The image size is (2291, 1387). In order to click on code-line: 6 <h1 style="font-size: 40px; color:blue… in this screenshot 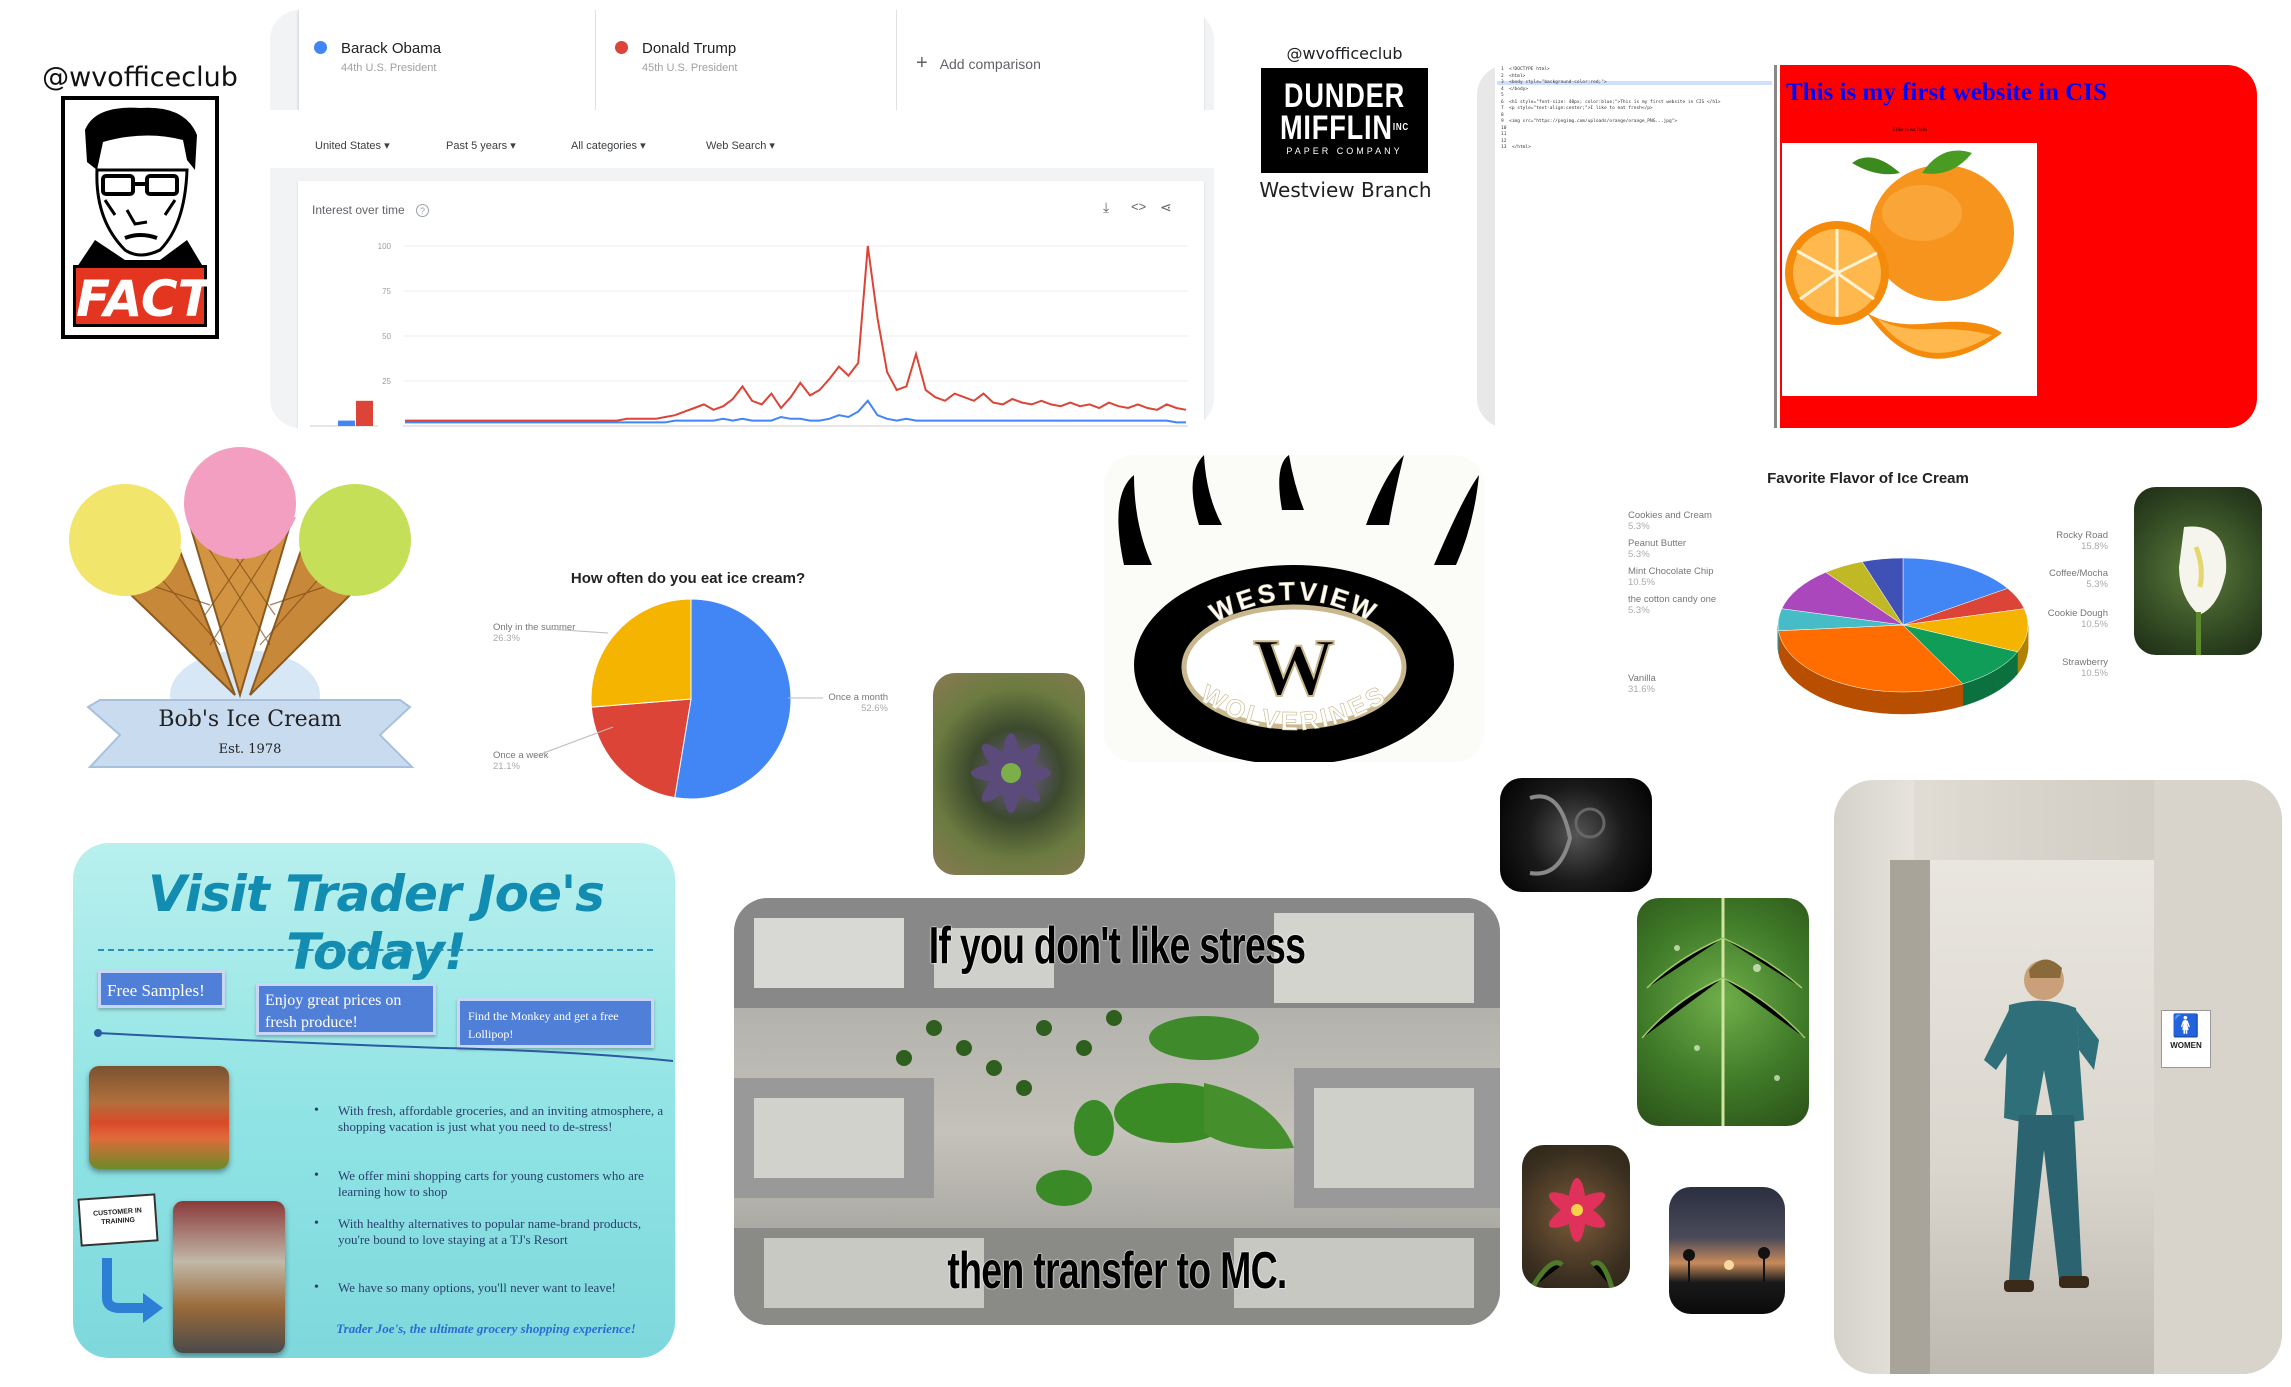, I will do `click(1611, 102)`.